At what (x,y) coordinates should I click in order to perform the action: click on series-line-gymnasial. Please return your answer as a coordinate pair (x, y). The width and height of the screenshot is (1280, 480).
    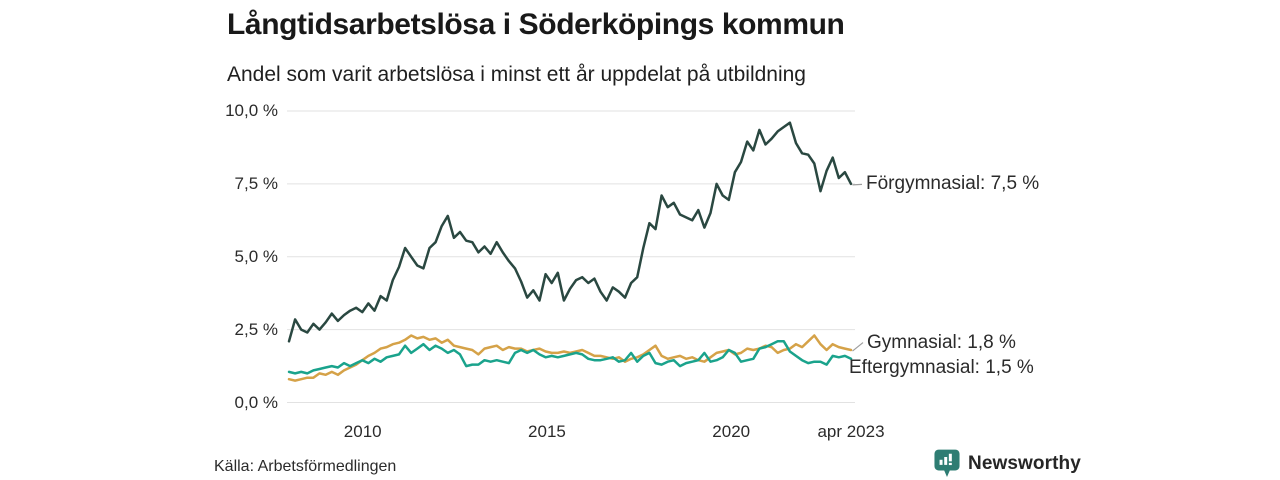
    Looking at the image, I should click on (570, 358).